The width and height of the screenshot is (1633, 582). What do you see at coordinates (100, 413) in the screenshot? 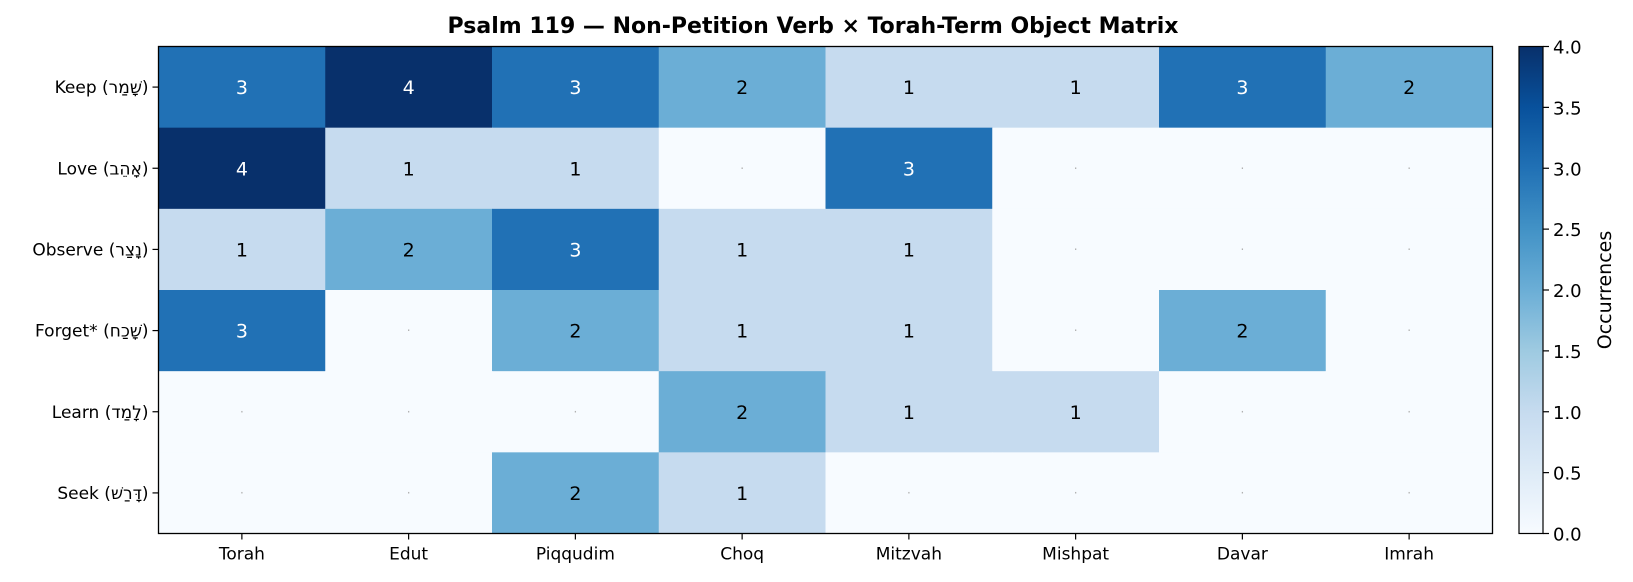
I see `y-tick-label: Learn (לָמַד)` at bounding box center [100, 413].